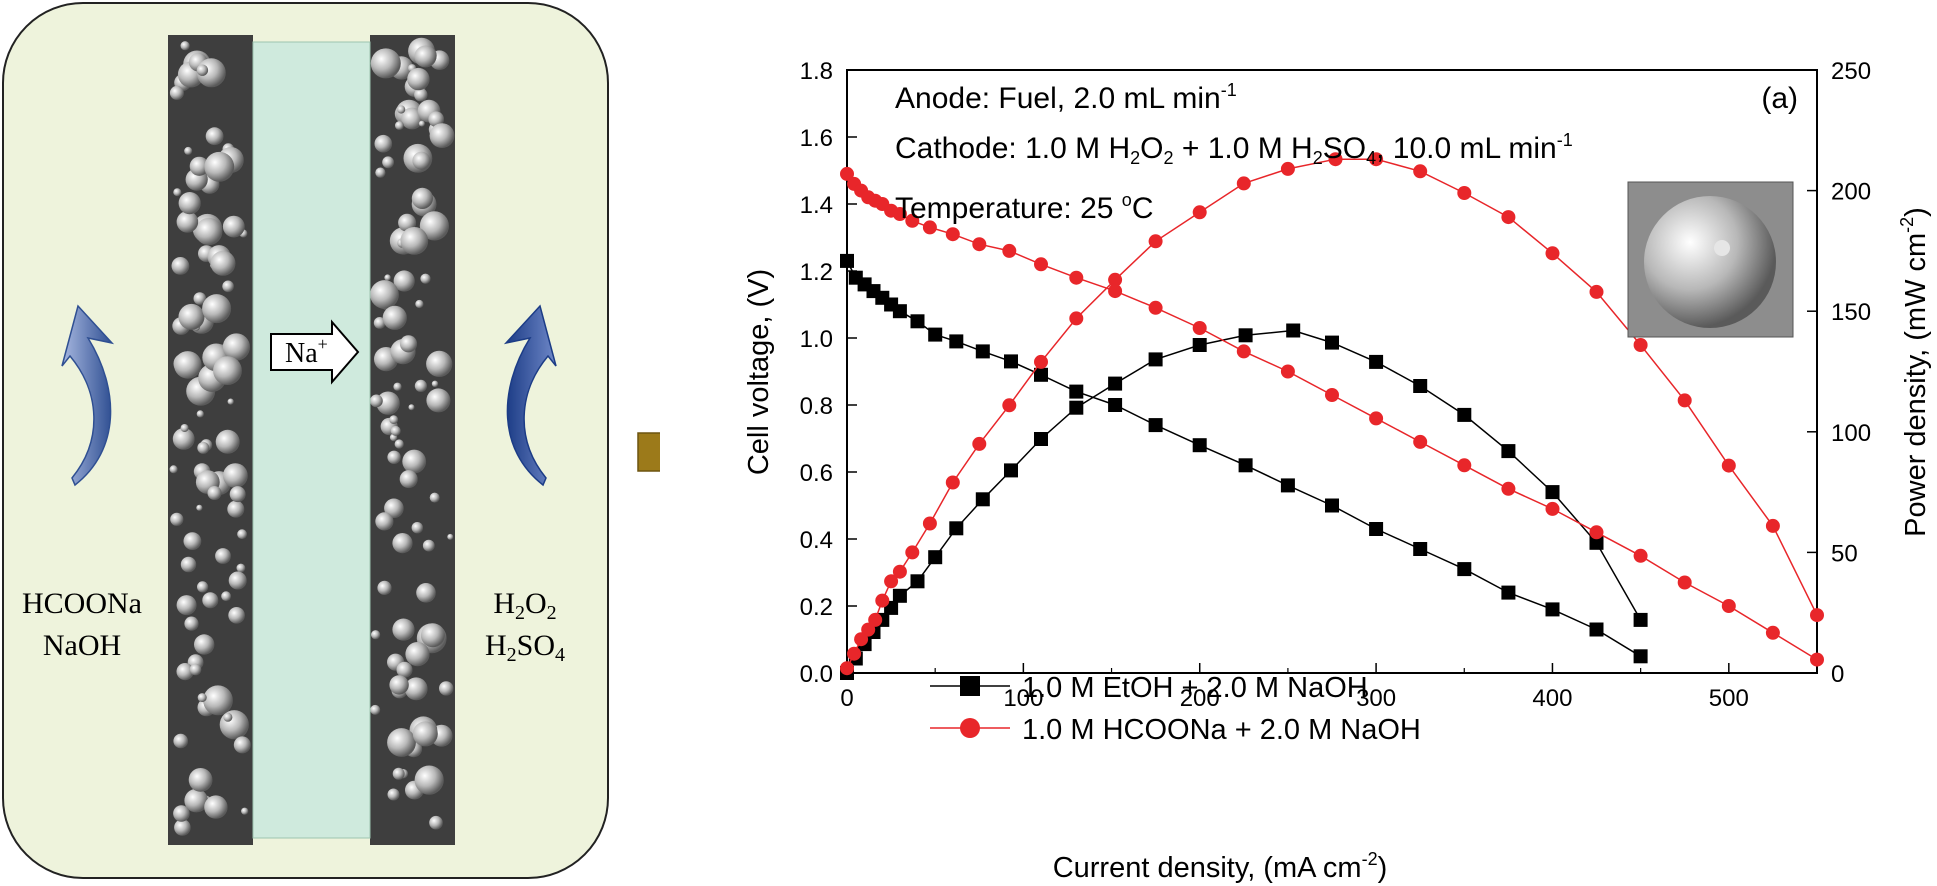  I want to click on y-tick-label: 0.0, so click(816, 674).